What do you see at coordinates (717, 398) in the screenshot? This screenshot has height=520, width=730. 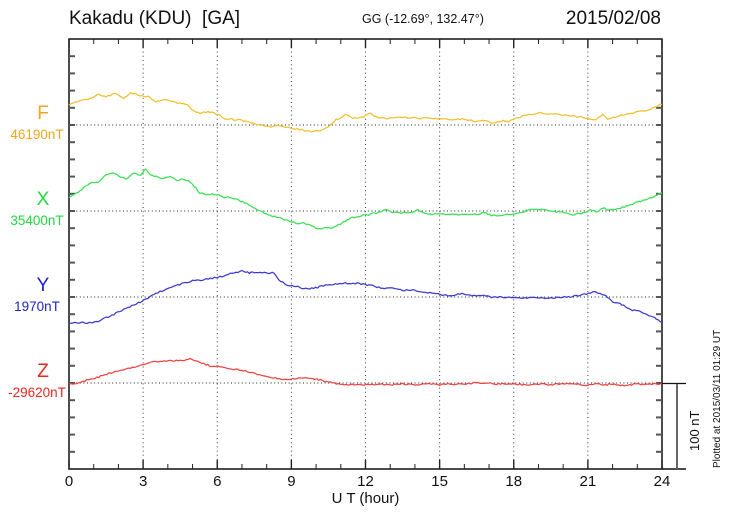 I see `plotted-timestamp-note: Plotted at 2015/03/11 01:29 UT` at bounding box center [717, 398].